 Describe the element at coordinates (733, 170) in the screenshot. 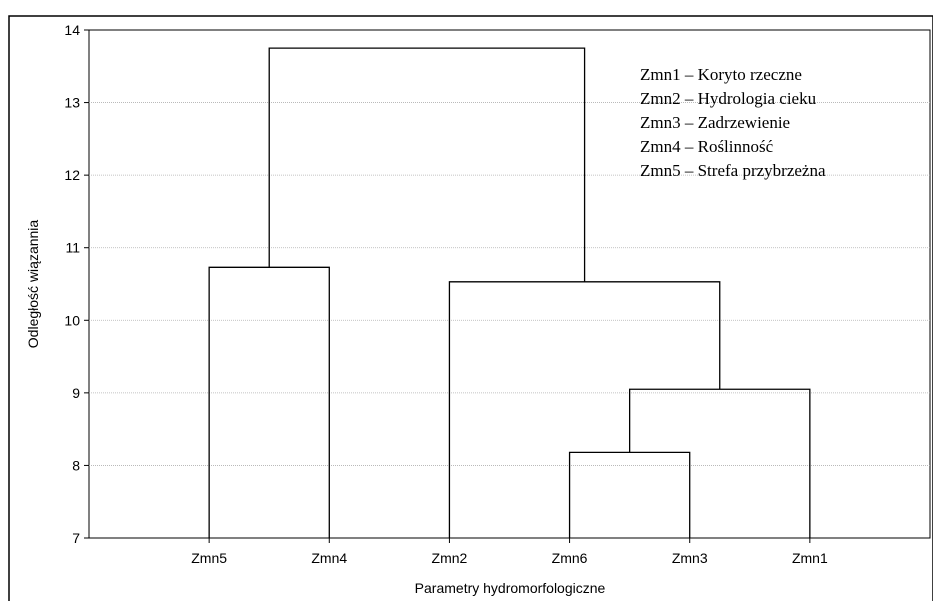

I see `legend-item-5: Zmn5 – Strefa przybrzeżna` at that location.